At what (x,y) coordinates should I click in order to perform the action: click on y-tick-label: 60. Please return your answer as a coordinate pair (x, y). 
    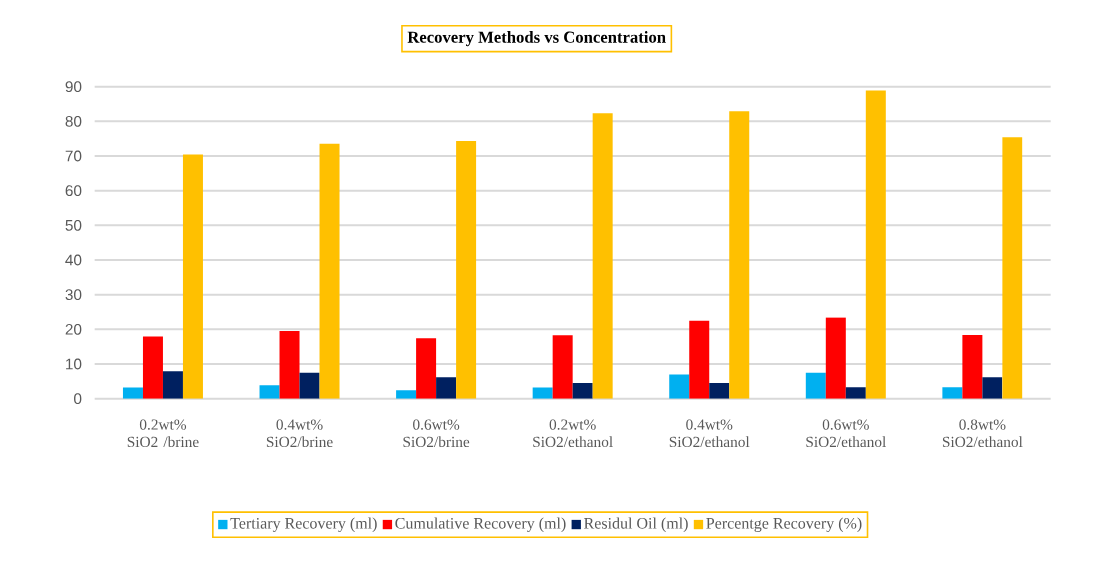
    Looking at the image, I should click on (73, 191).